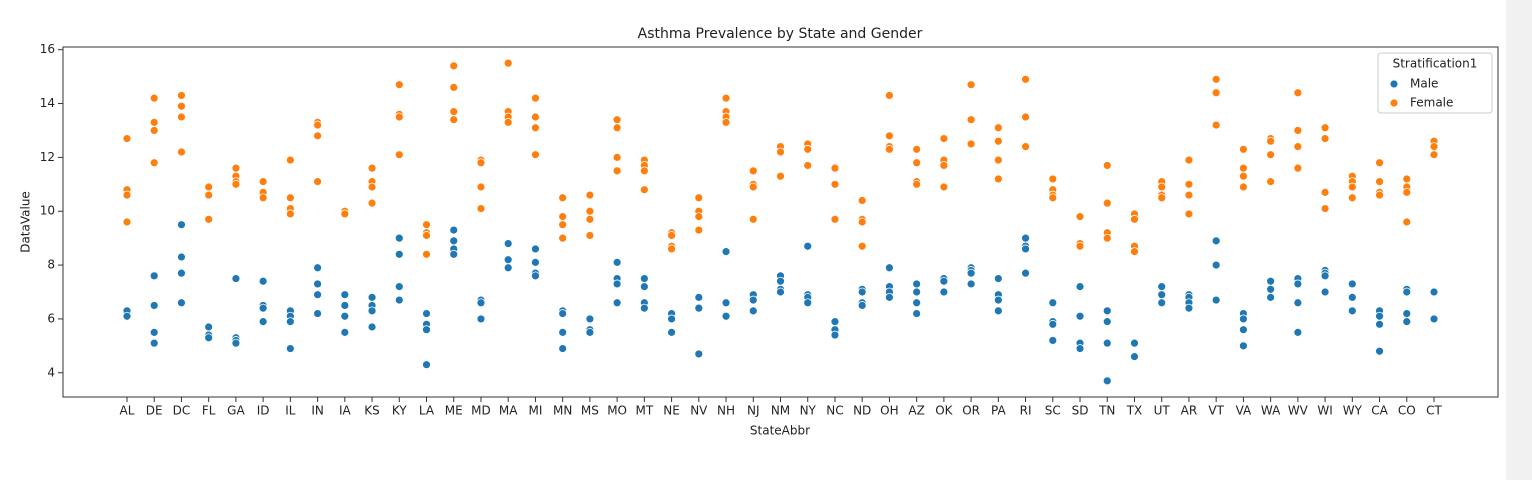  I want to click on y-tick-label: 14, so click(47, 103).